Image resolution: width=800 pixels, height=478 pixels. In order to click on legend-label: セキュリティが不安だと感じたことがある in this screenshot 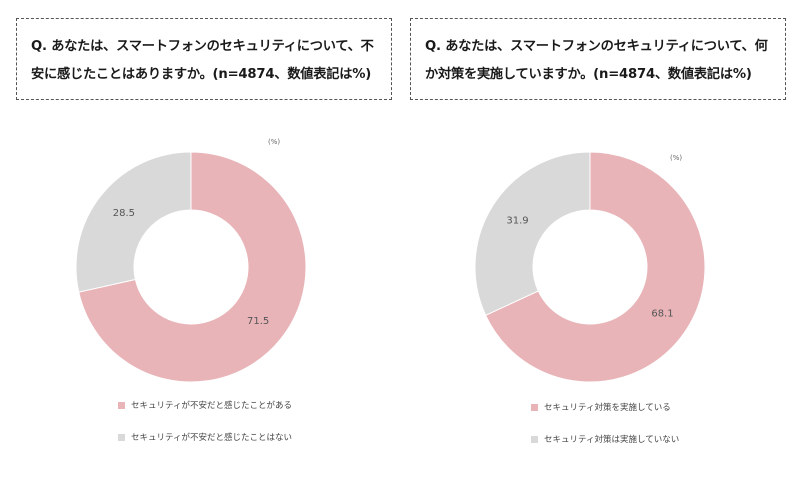, I will do `click(211, 406)`.